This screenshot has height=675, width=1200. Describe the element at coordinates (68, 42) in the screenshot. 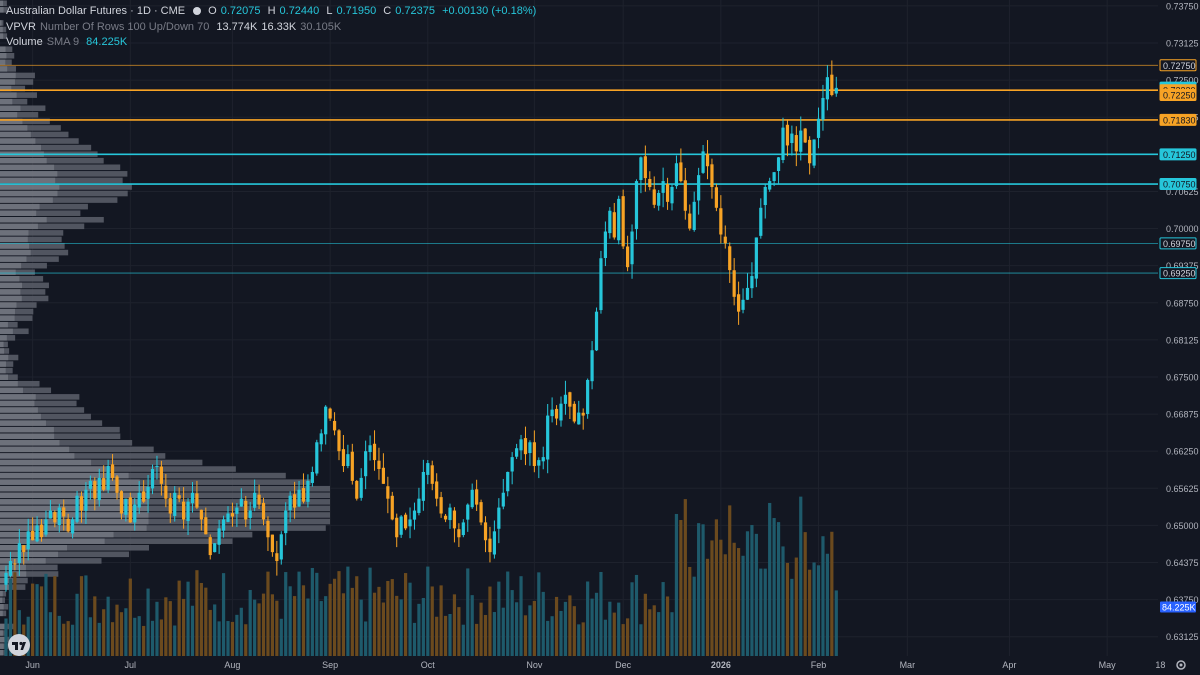

I see `legend-volume-row: Volume SMA 9 84.225K` at that location.